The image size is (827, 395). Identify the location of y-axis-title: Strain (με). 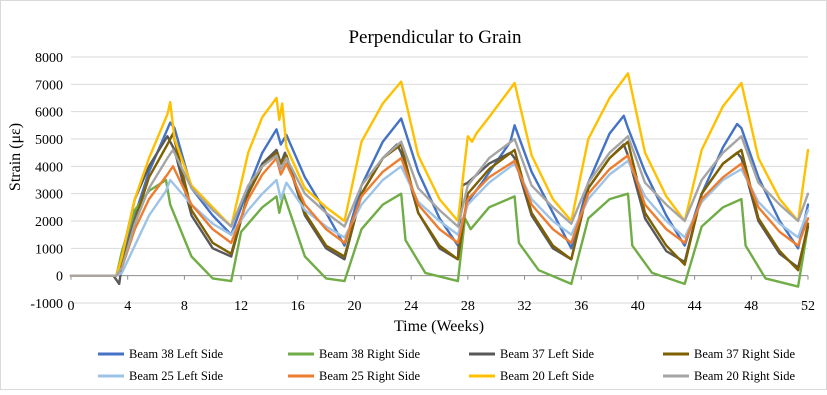
(15, 157).